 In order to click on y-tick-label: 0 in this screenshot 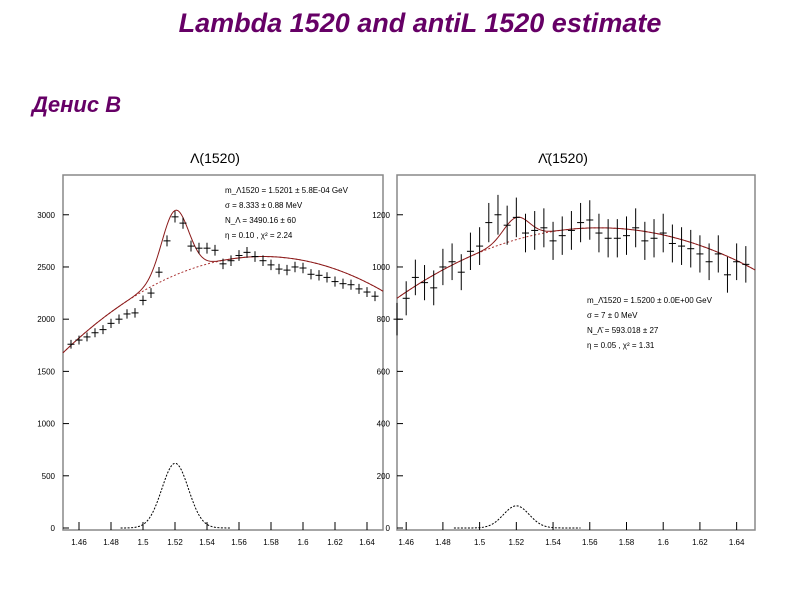, I will do `click(53, 528)`.